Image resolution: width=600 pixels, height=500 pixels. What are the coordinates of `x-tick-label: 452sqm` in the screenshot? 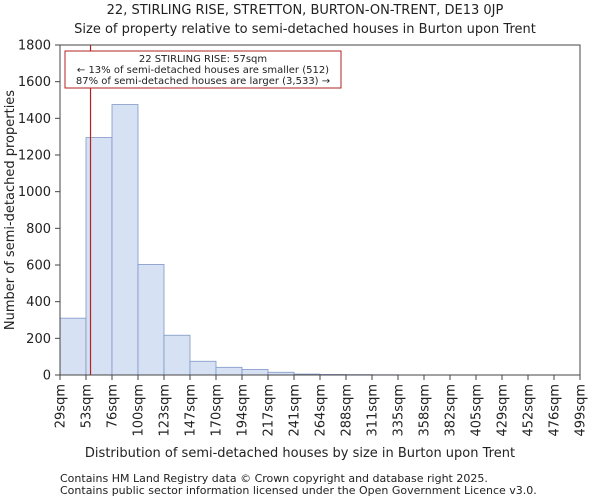 It's located at (529, 410).